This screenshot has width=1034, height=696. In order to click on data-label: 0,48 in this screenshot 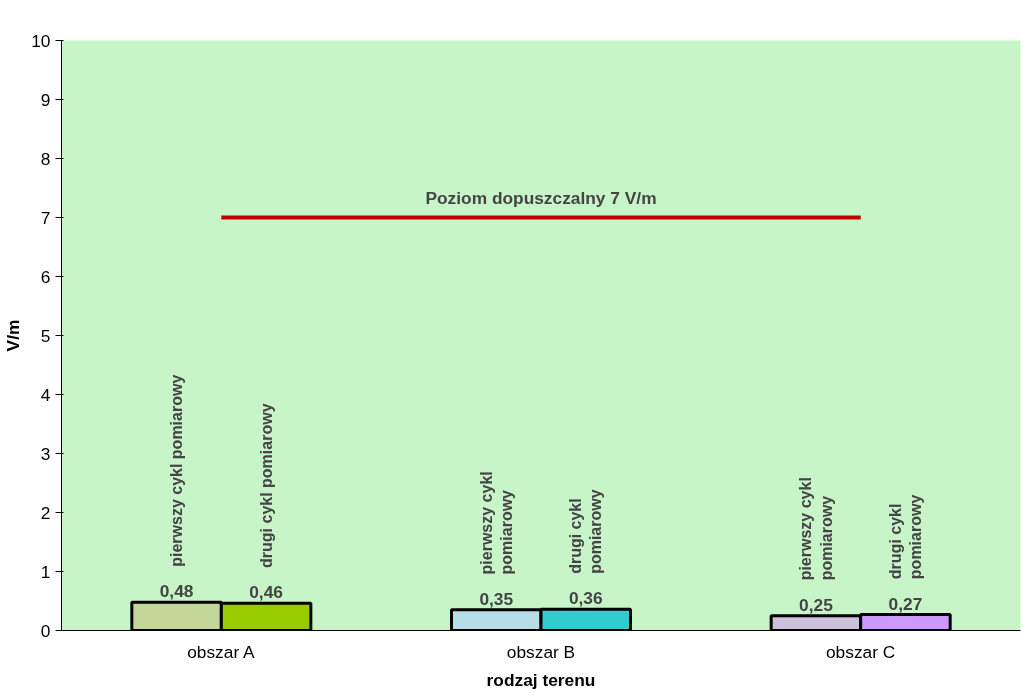, I will do `click(176, 591)`.